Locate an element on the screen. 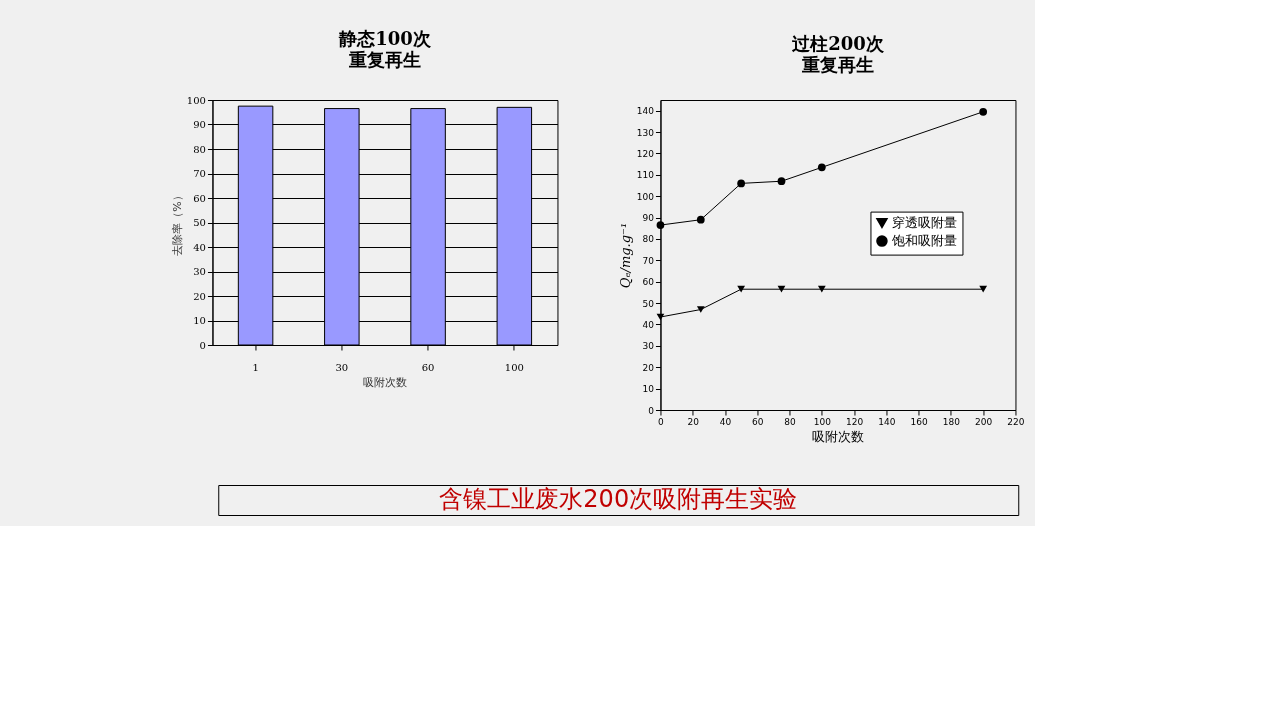 This screenshot has width=1280, height=720. x-tick-label: 200 is located at coordinates (984, 421).